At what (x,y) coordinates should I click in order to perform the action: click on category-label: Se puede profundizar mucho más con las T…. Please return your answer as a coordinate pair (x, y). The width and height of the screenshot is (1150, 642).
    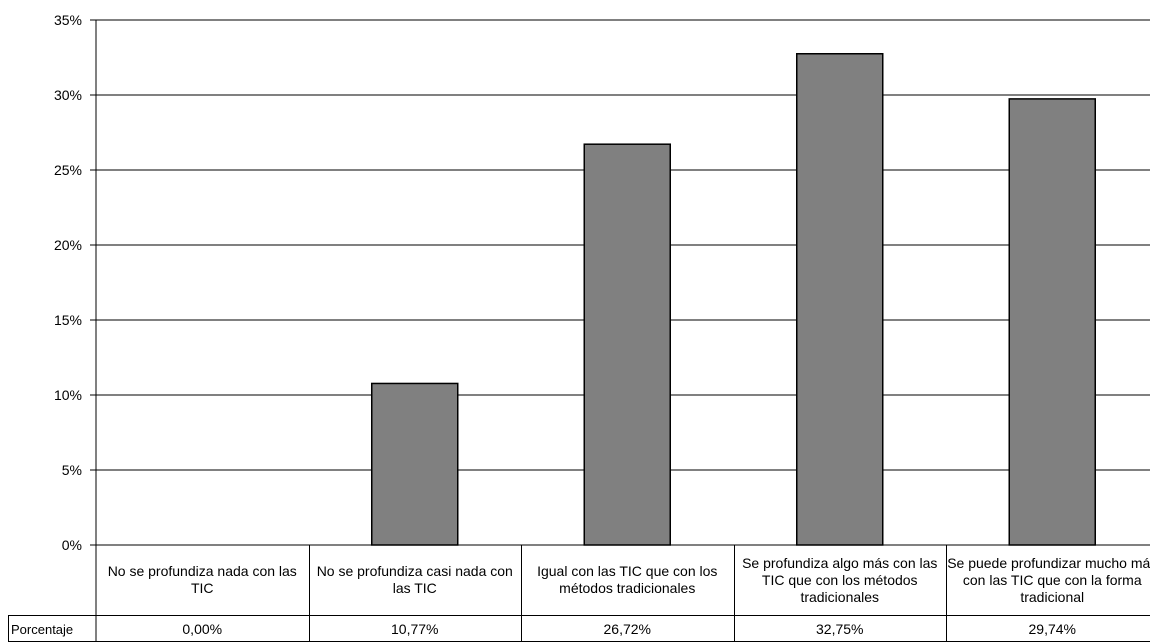
    Looking at the image, I should click on (1048, 579).